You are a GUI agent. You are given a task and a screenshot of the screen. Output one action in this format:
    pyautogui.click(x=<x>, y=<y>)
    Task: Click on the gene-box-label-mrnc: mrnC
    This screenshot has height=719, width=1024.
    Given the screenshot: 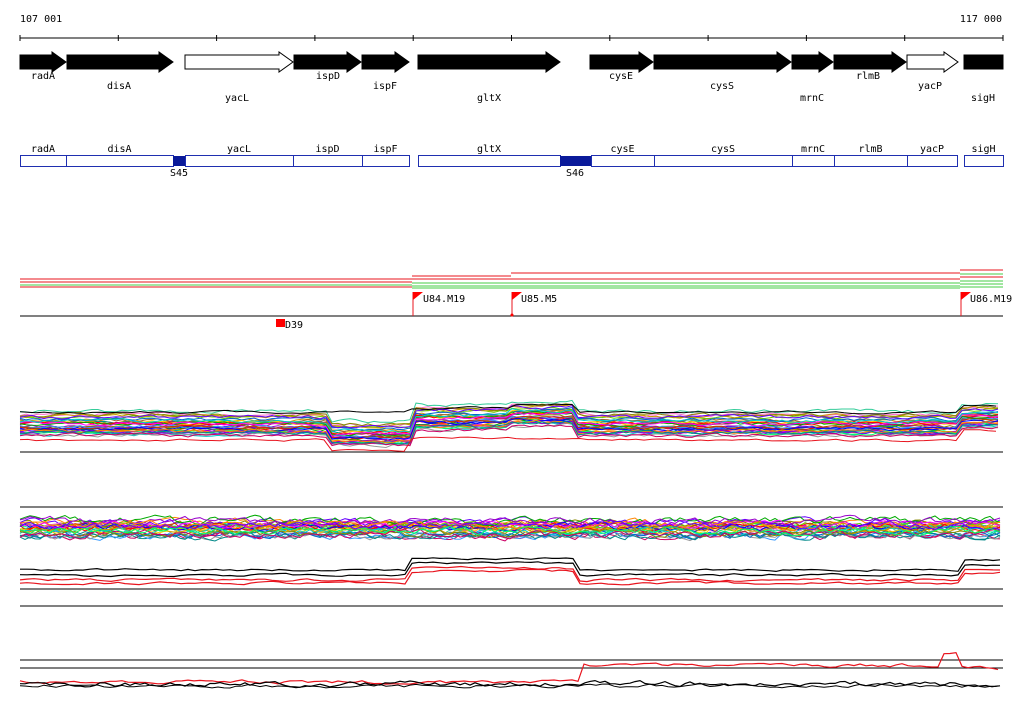 What is the action you would take?
    pyautogui.click(x=813, y=149)
    